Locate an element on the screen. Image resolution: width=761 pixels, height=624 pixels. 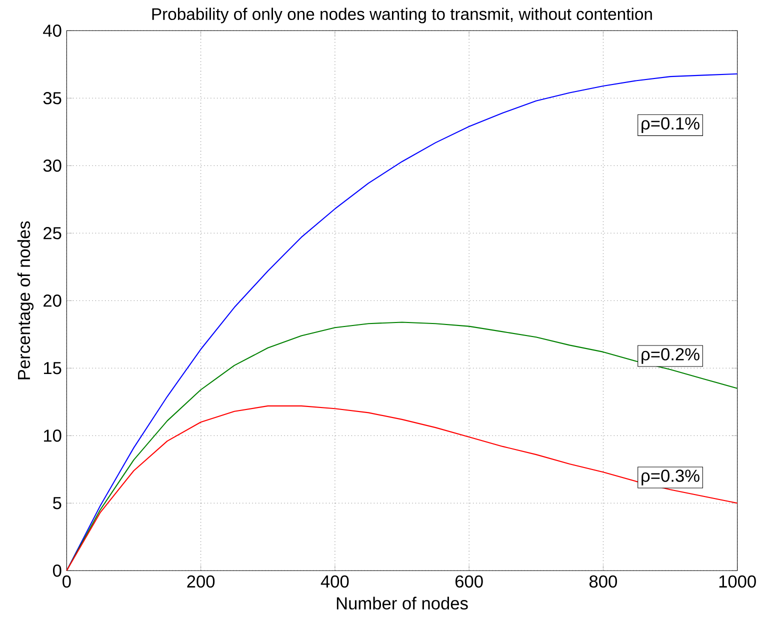
x-tick-label: 0 is located at coordinates (66, 581).